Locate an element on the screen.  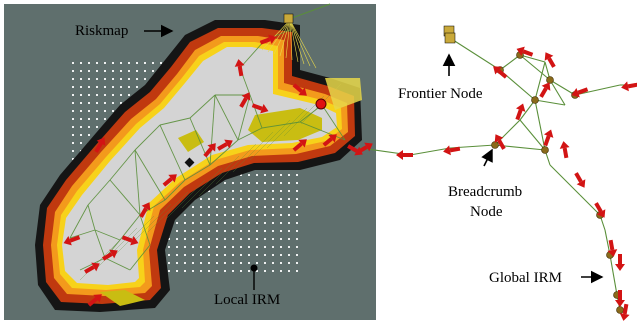
frontier-node is located at coordinates (449, 34).